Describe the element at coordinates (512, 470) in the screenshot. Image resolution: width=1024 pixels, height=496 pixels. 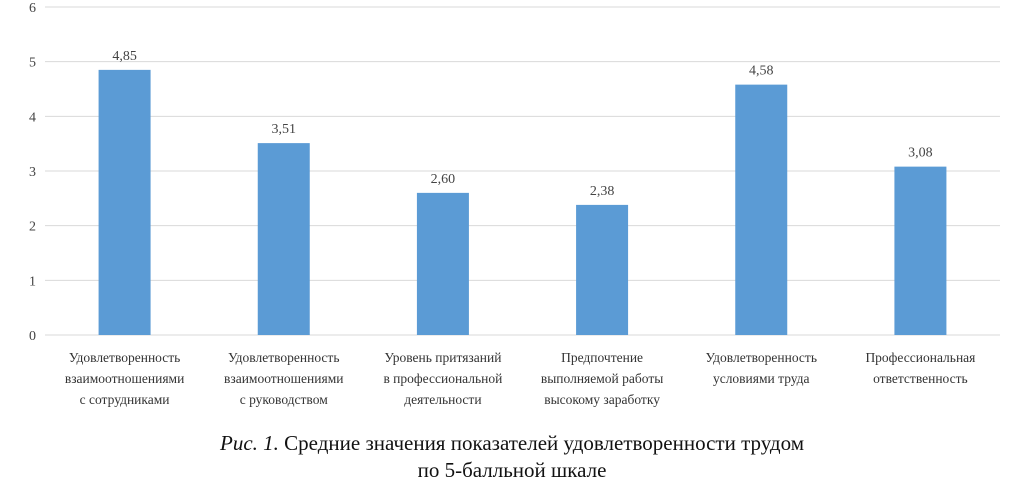
I see `caption-line-2: по 5-балльной шкале` at that location.